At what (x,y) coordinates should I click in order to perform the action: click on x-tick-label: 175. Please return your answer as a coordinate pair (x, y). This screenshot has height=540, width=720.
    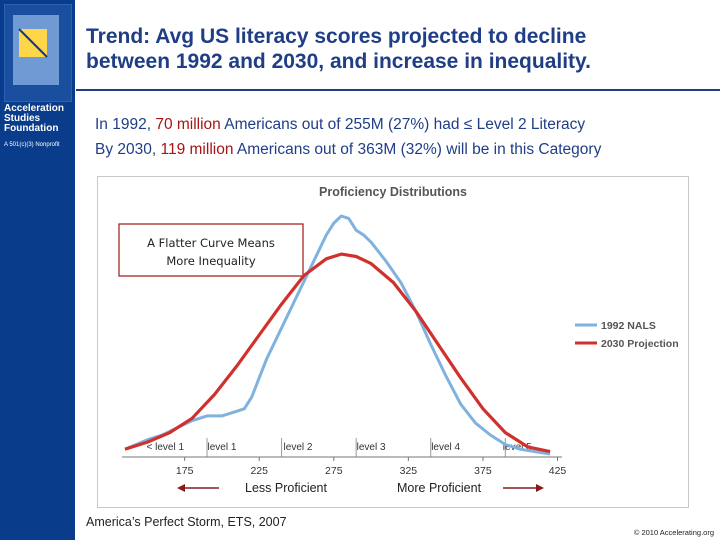
    Looking at the image, I should click on (185, 471).